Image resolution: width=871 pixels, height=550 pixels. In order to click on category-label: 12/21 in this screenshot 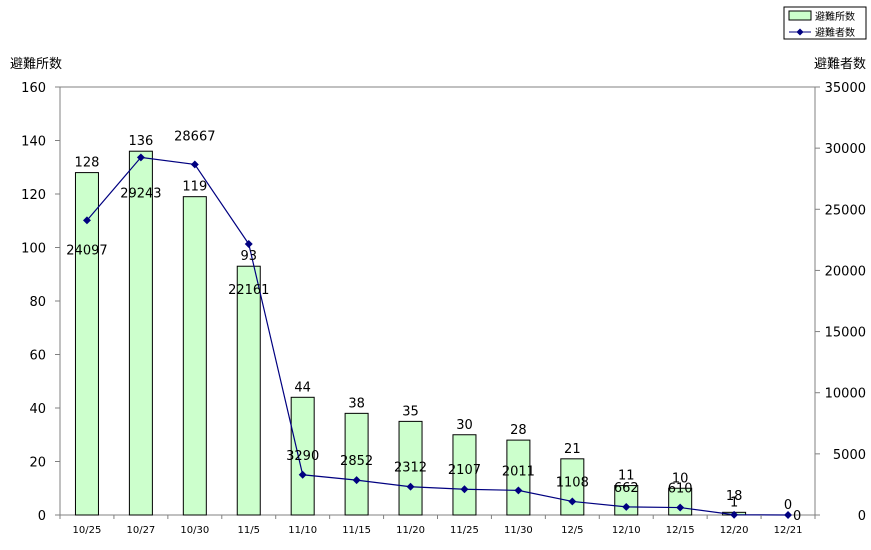, I will do `click(788, 530)`.